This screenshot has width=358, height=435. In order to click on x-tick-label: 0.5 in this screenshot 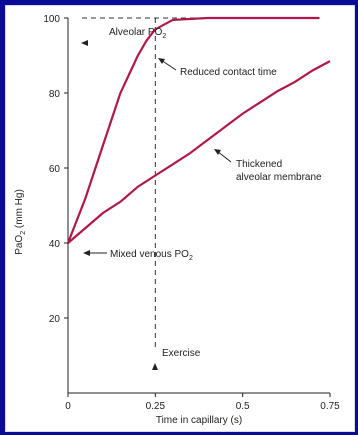, I will do `click(243, 406)`.